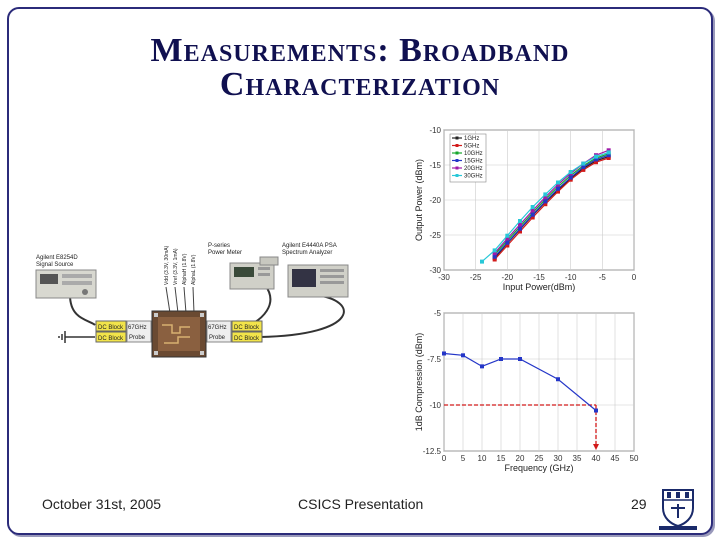  What do you see at coordinates (432, 451) in the screenshot?
I see `y-tick-label: -12.5` at bounding box center [432, 451].